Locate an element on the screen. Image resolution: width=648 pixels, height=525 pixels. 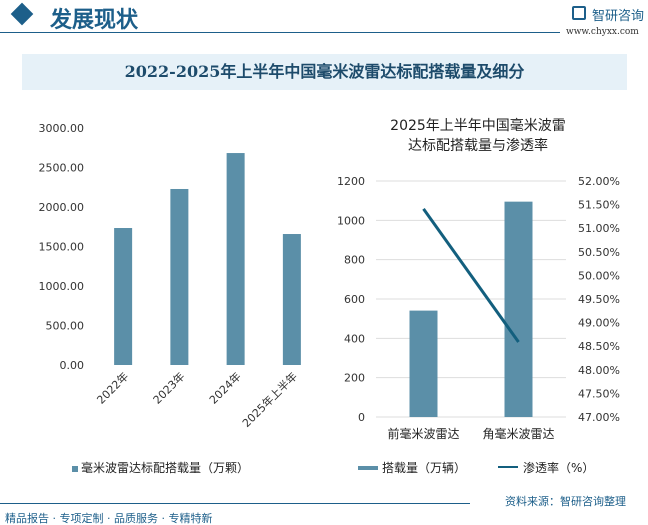
y-tick-label: 2000.00 is located at coordinates (62, 207).